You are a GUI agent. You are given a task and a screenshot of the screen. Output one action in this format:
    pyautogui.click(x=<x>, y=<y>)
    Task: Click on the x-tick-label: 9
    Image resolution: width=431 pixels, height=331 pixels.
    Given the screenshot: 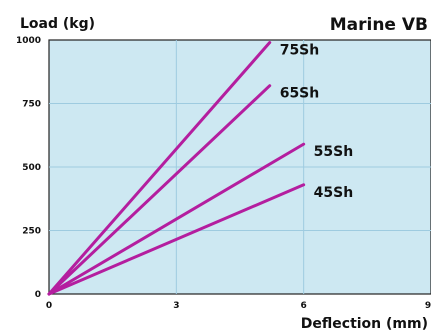 What is the action you would take?
    pyautogui.click(x=428, y=306)
    